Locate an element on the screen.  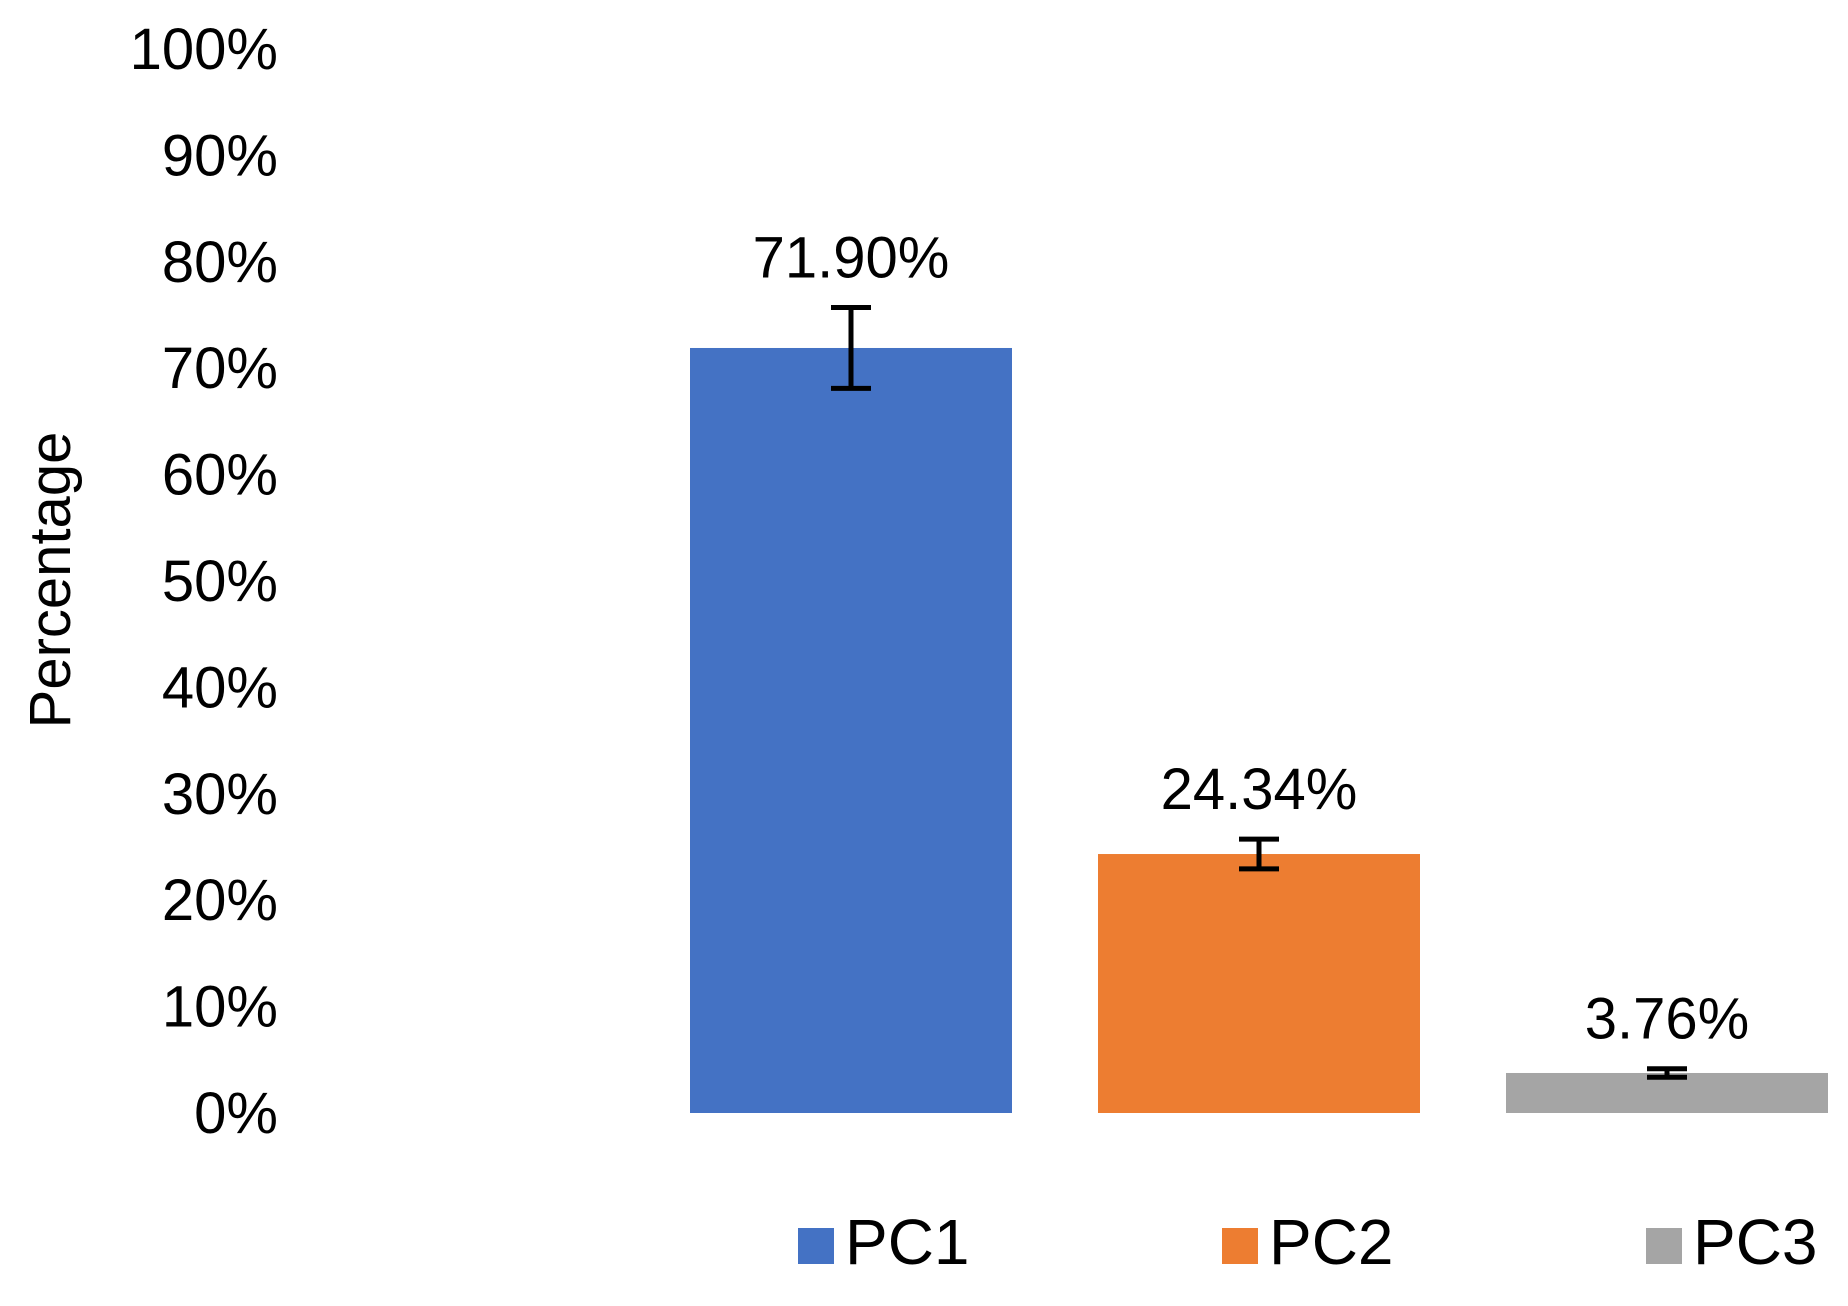
y-tick-label: 50% is located at coordinates (220, 581).